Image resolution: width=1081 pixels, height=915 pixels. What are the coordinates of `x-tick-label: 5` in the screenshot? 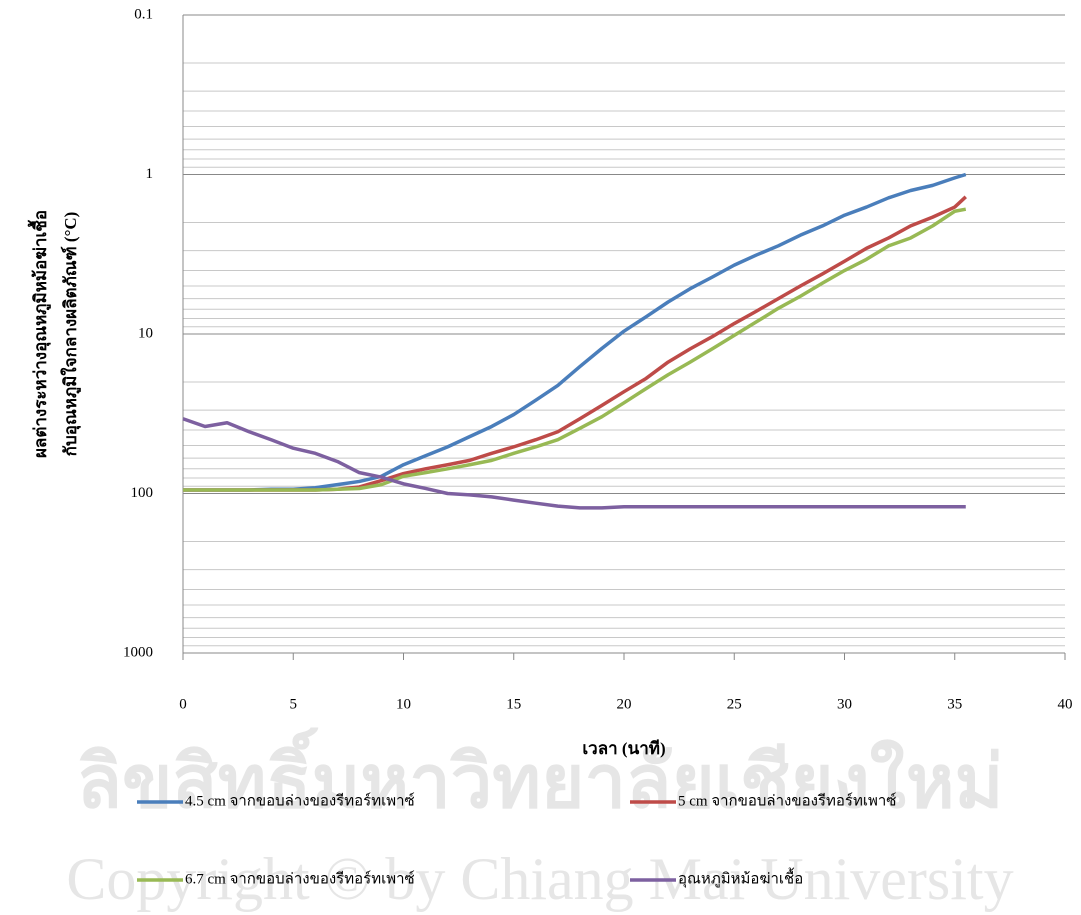 It's located at (294, 704).